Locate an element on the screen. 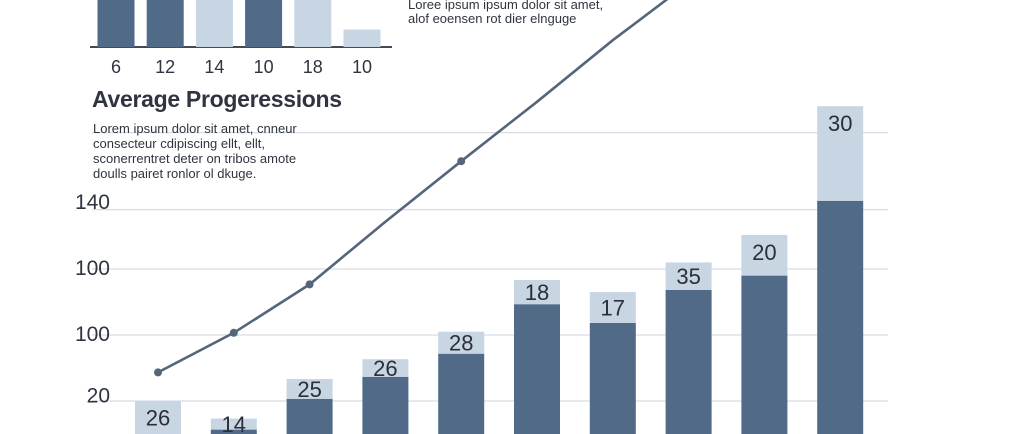  data-label-7: 17 is located at coordinates (613, 308).